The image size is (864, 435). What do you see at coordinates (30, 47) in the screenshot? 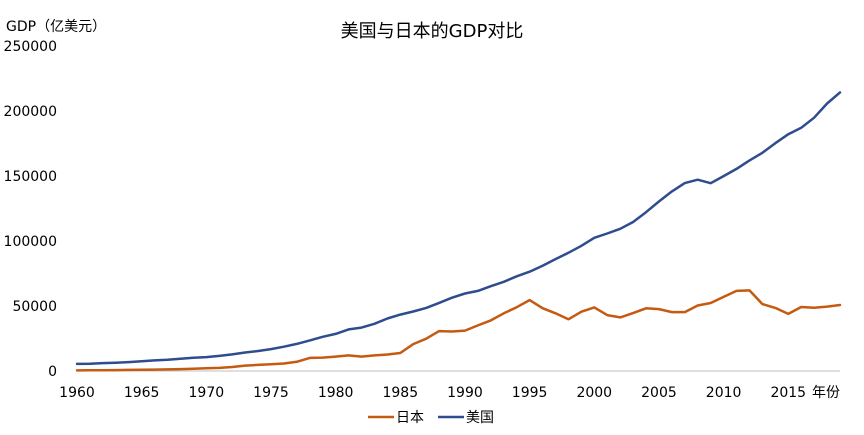
I see `y-tick-label: 250000` at bounding box center [30, 47].